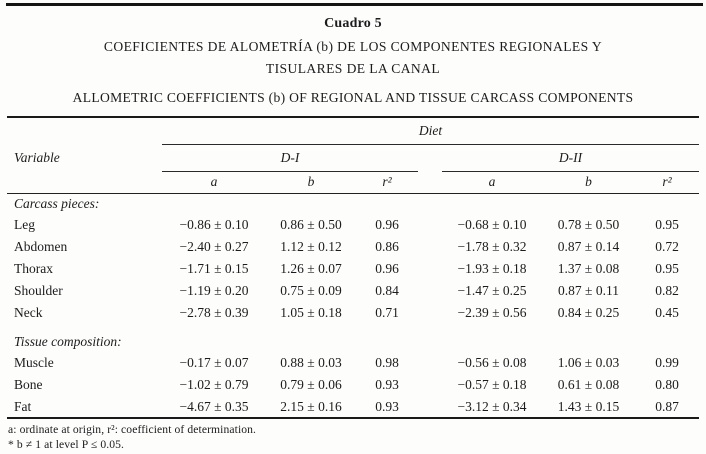 The image size is (706, 454). What do you see at coordinates (667, 246) in the screenshot?
I see `value-cell: 0.72` at bounding box center [667, 246].